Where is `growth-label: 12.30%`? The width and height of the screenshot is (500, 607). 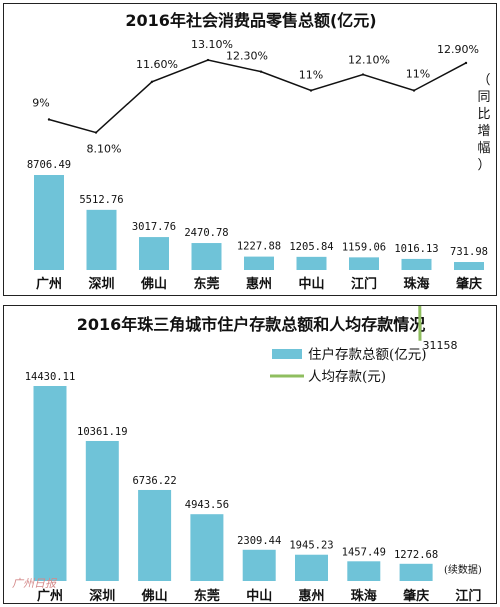 growth-label: 12.30% is located at coordinates (247, 56).